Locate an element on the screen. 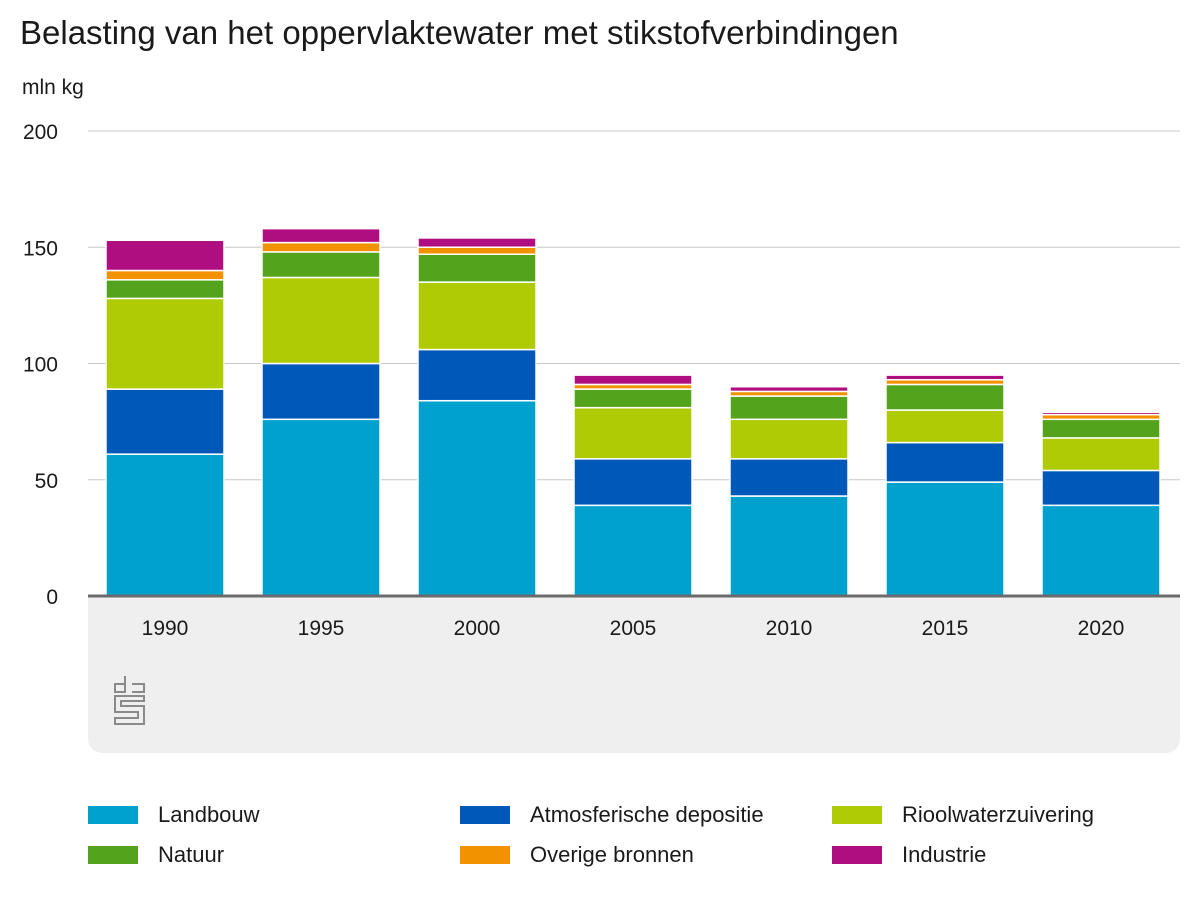 The width and height of the screenshot is (1200, 900). y-tick-label: 50 is located at coordinates (46, 481).